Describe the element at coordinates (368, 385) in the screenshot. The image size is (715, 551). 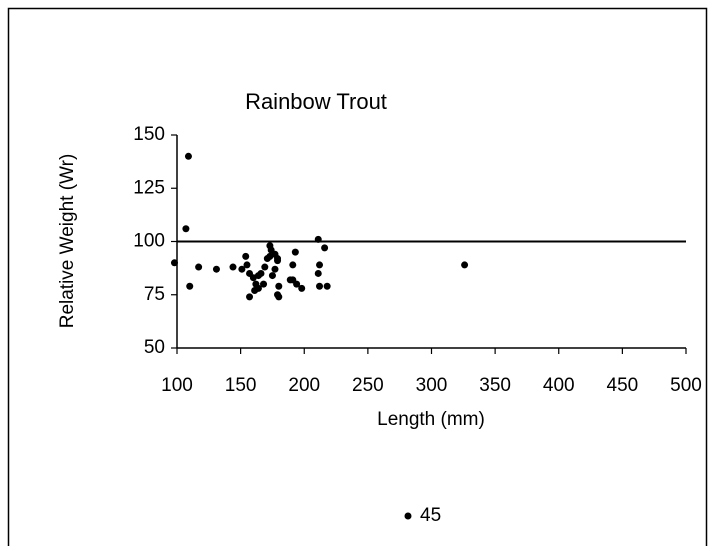
I see `x-tick-label: 250` at that location.